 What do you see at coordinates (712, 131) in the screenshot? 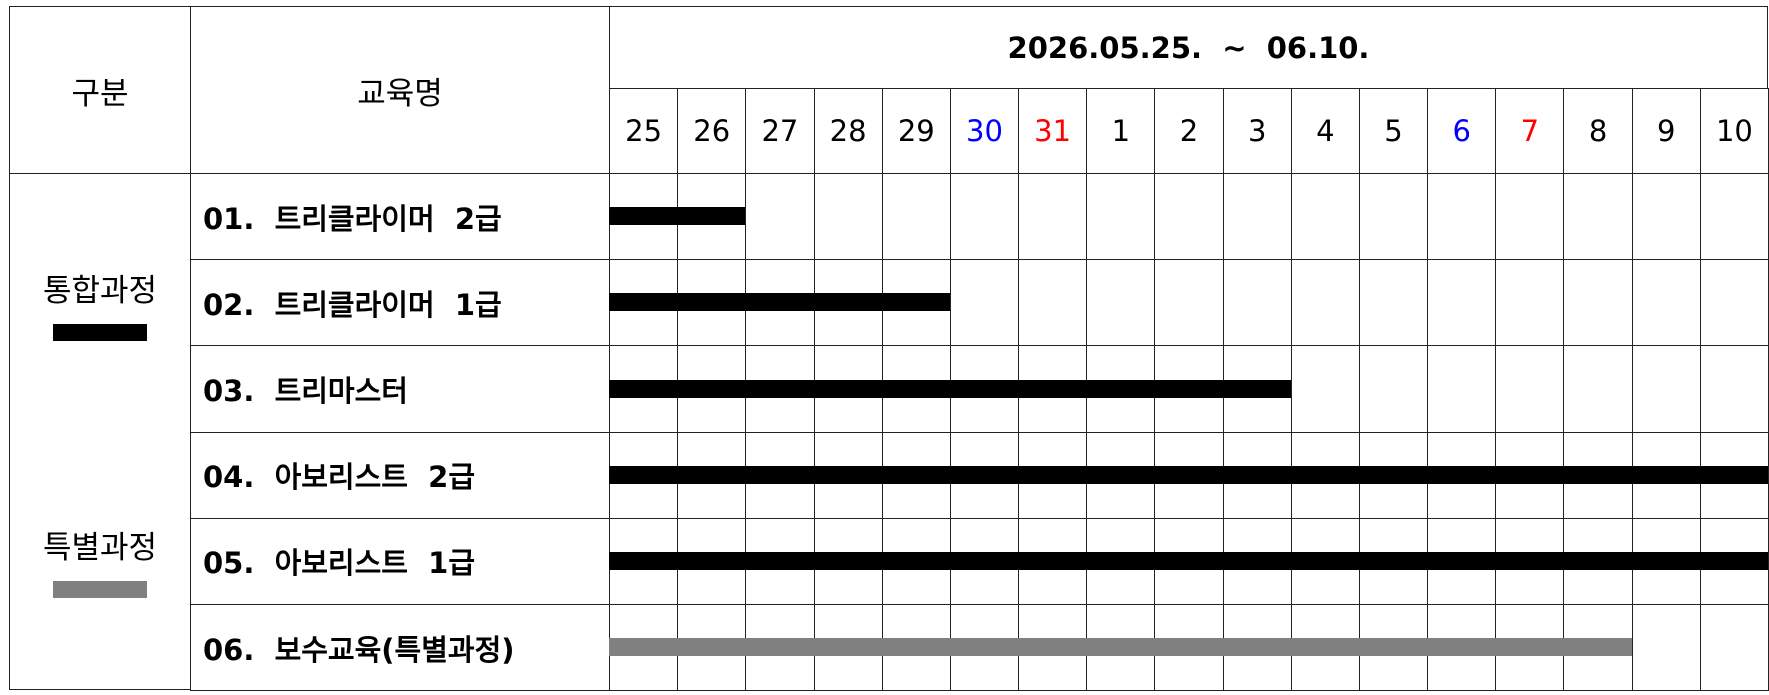
I see `day-header-26: 26` at bounding box center [712, 131].